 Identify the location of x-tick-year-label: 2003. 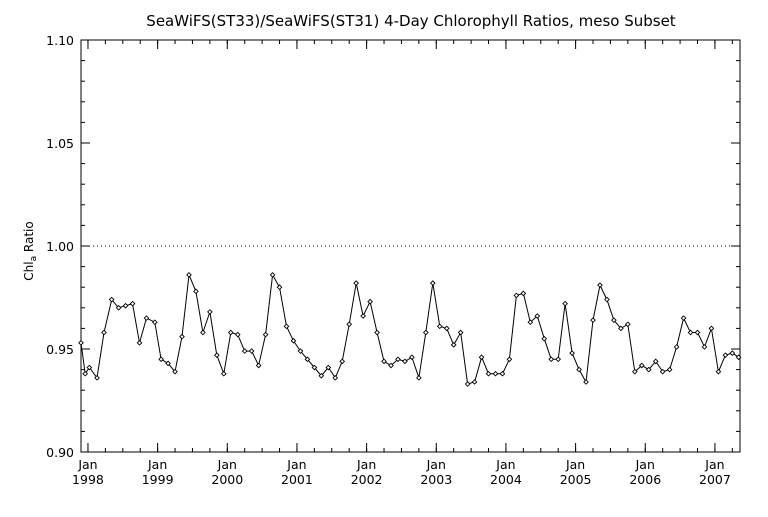
(436, 479).